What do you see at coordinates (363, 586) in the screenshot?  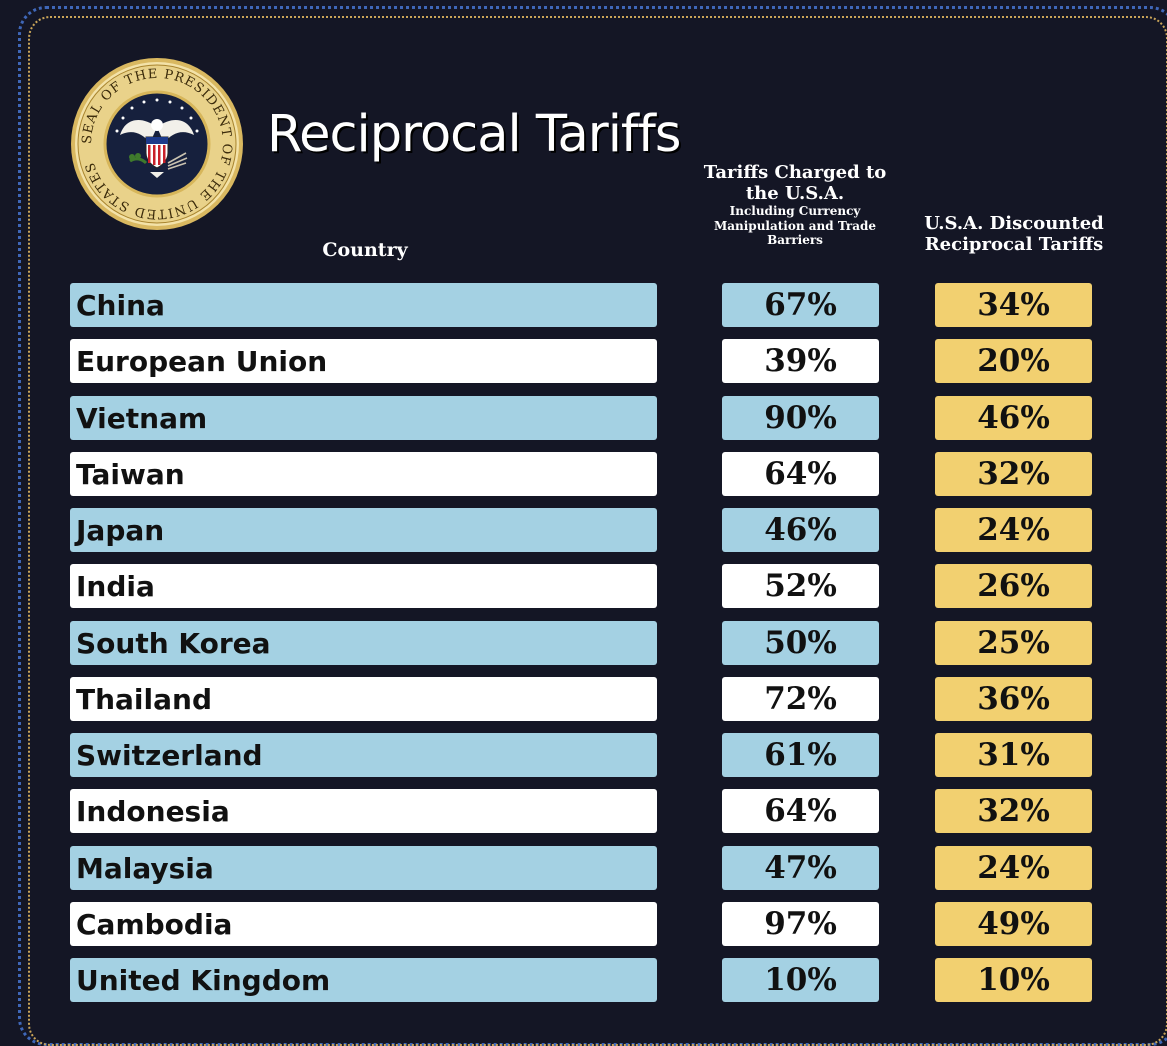 I see `country-cell: India` at bounding box center [363, 586].